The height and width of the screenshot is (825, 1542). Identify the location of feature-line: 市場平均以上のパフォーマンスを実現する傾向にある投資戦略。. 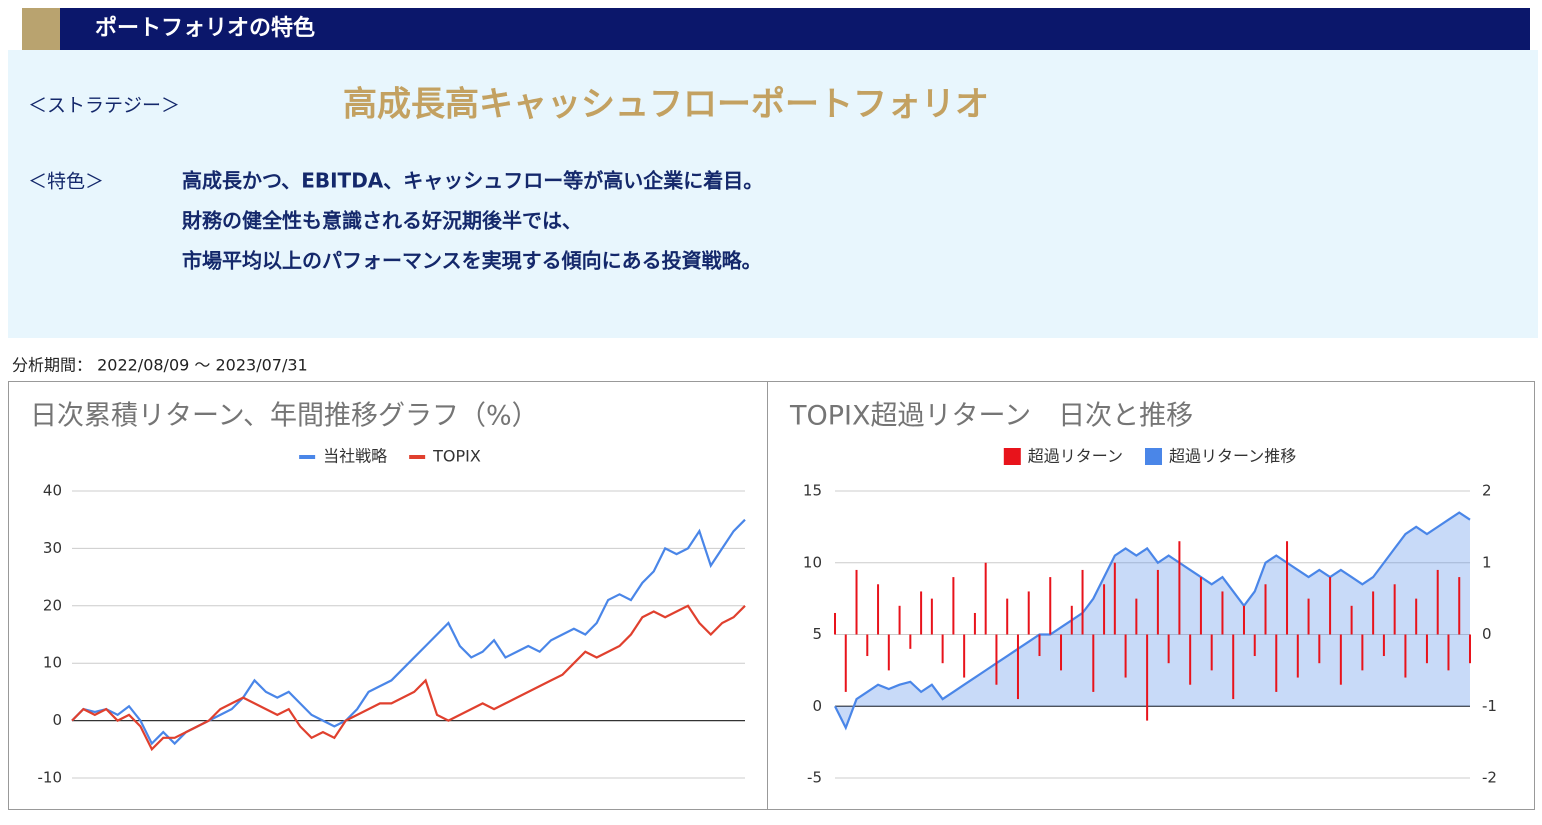
(472, 261).